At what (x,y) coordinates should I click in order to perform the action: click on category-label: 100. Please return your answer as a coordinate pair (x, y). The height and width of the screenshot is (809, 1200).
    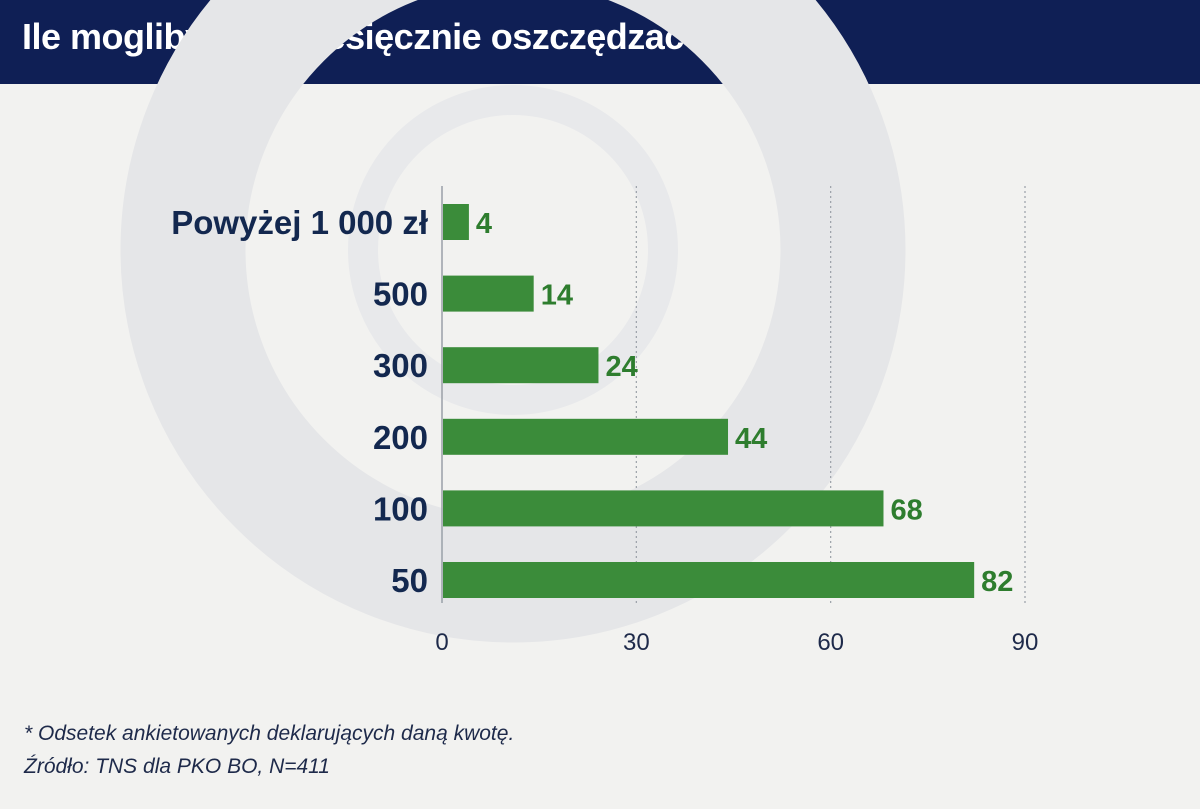
    Looking at the image, I should click on (400, 508).